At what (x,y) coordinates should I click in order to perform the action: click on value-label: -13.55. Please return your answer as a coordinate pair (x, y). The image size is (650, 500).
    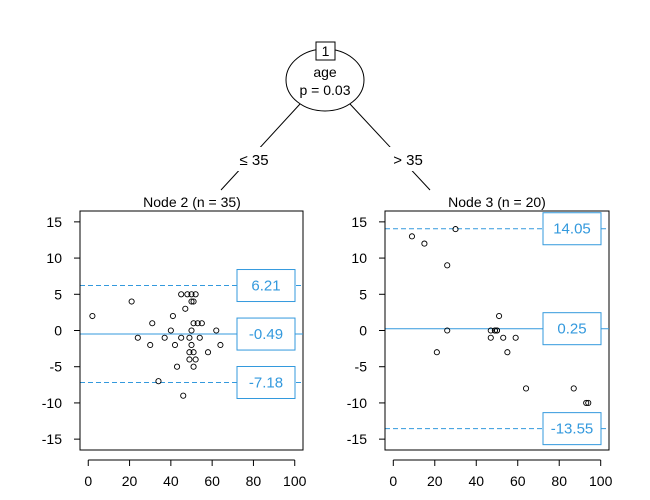
    Looking at the image, I should click on (572, 429).